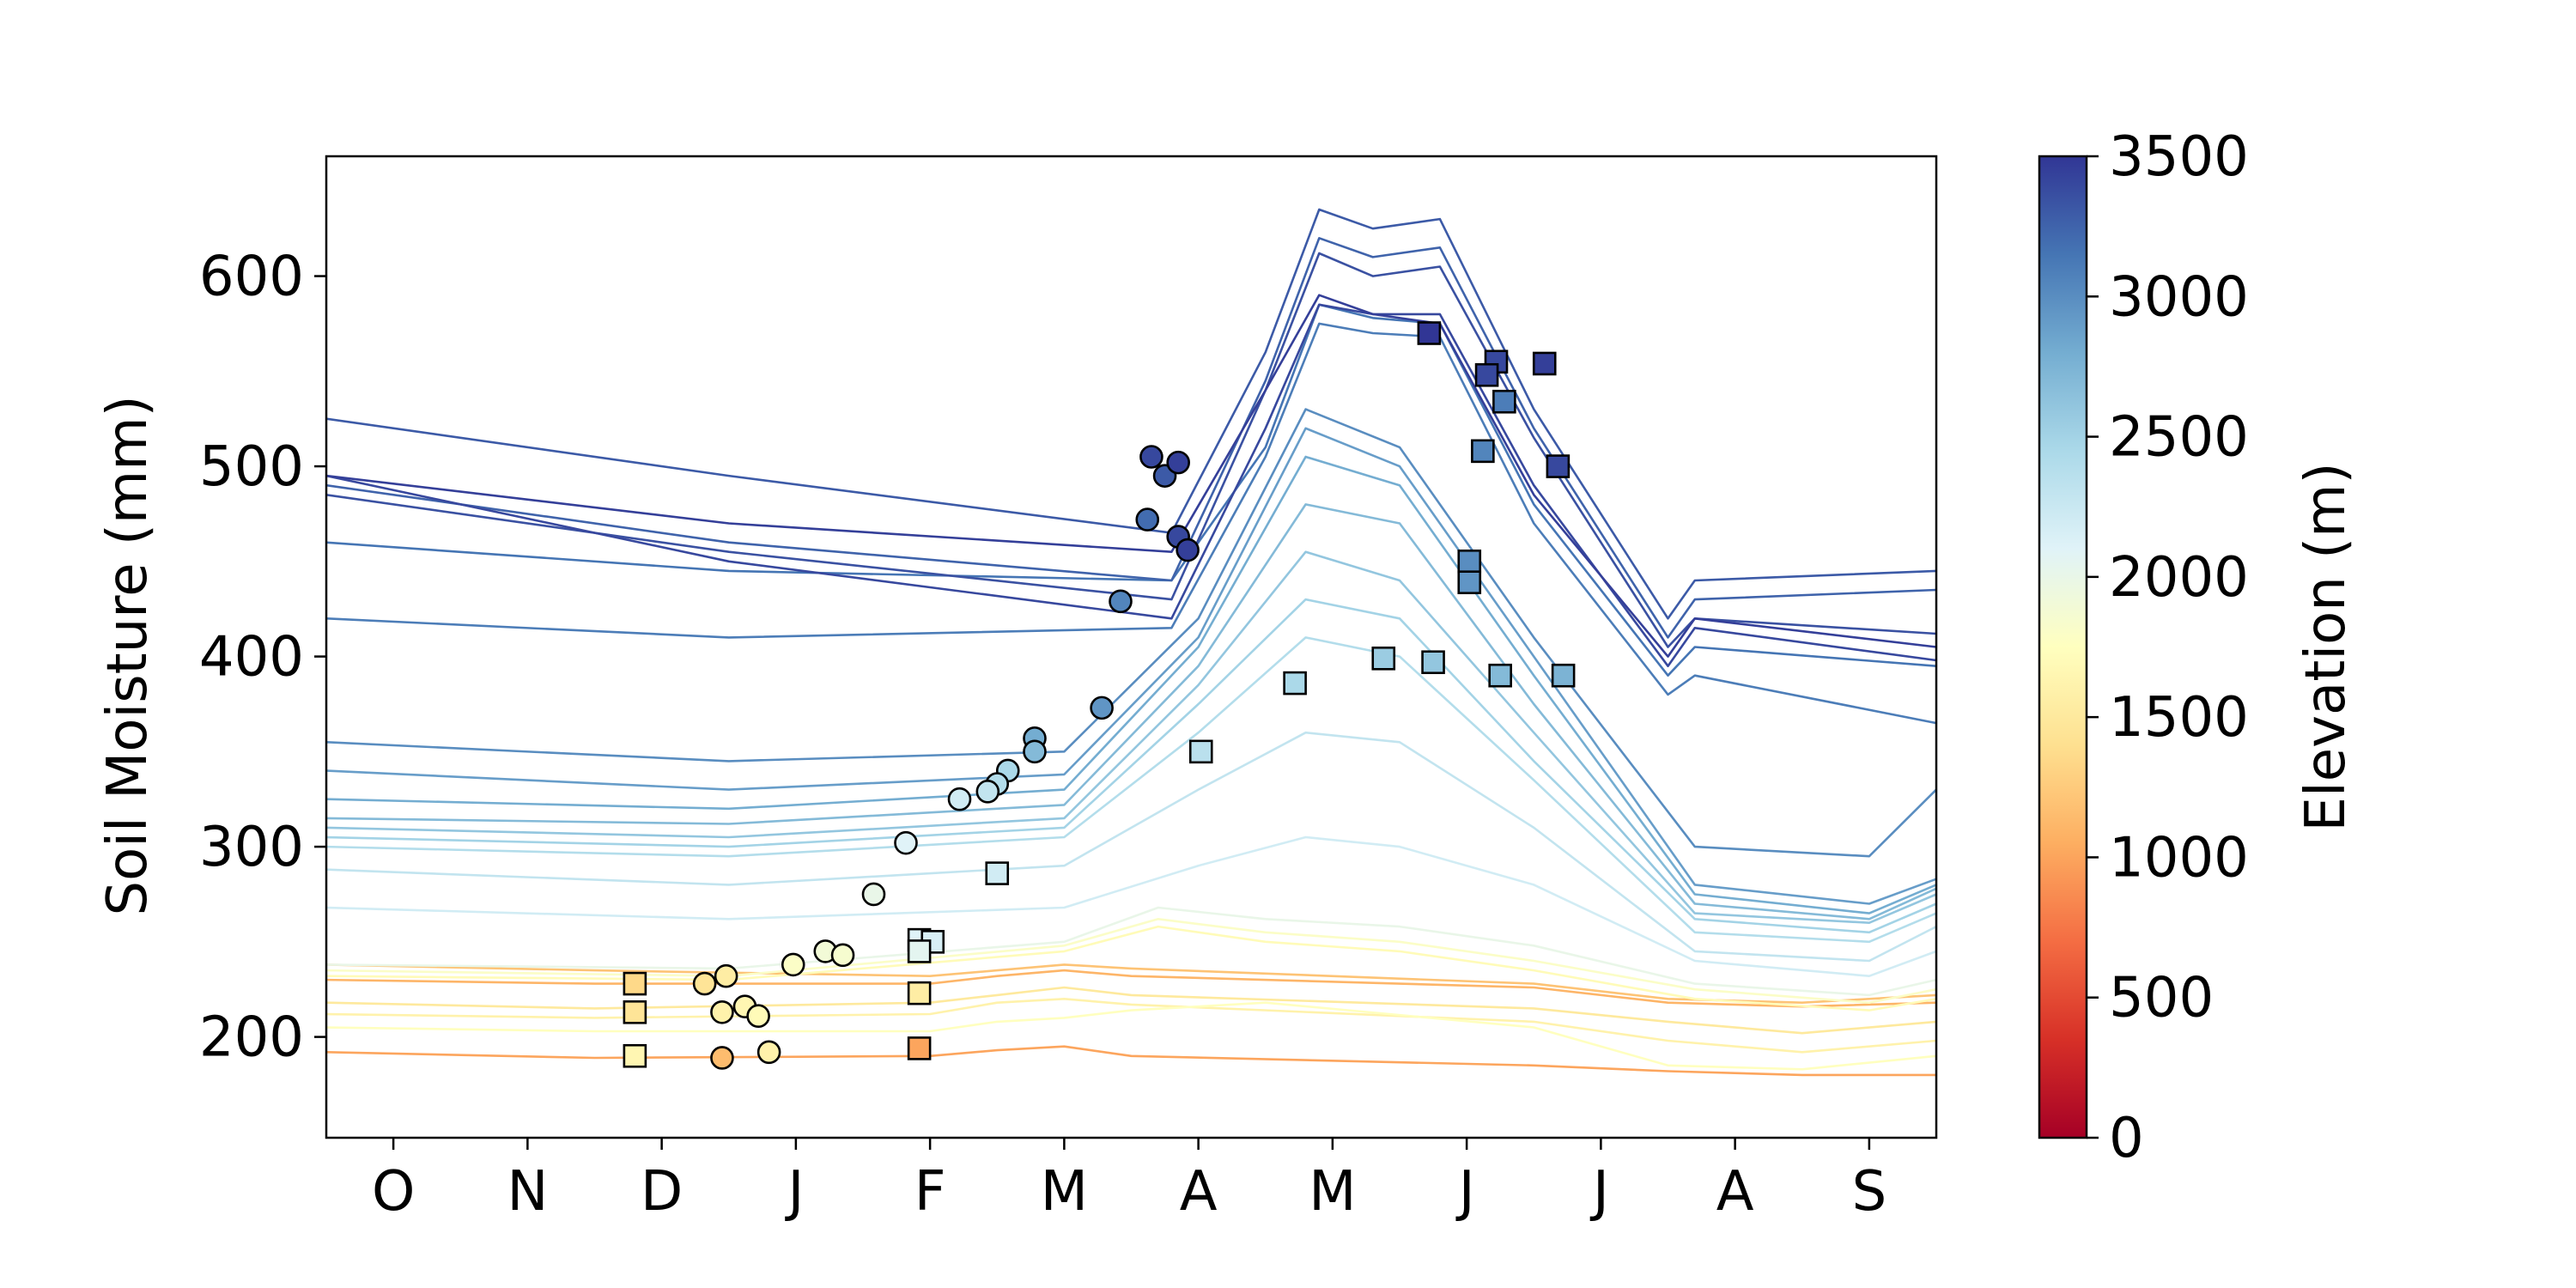  Describe the element at coordinates (2179, 297) in the screenshot. I see `colorbar-tick-label-6: 3000` at that location.